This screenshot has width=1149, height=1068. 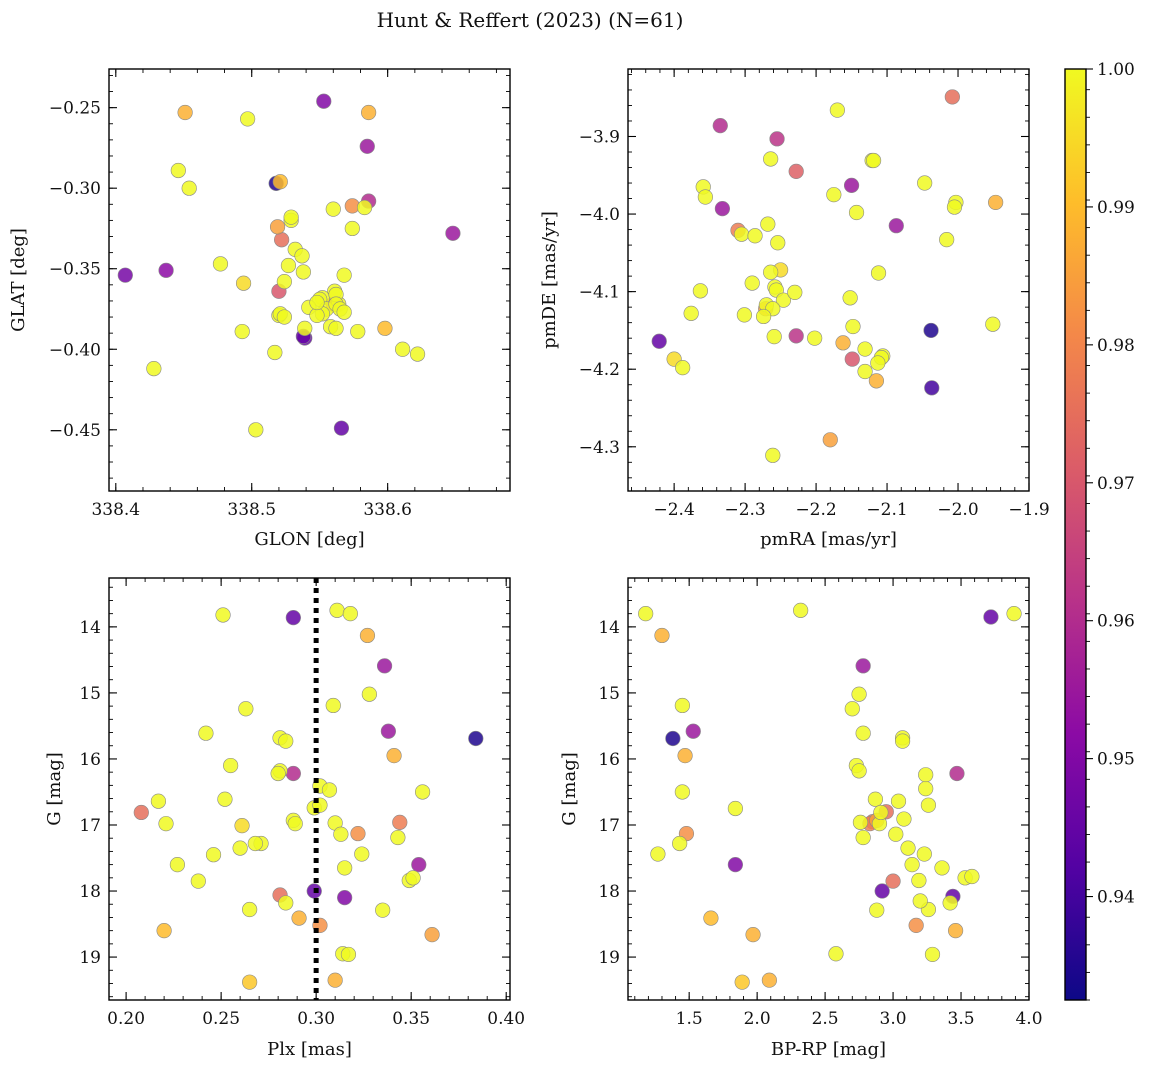 I want to click on y-tick-label: −4.1, so click(x=599, y=293).